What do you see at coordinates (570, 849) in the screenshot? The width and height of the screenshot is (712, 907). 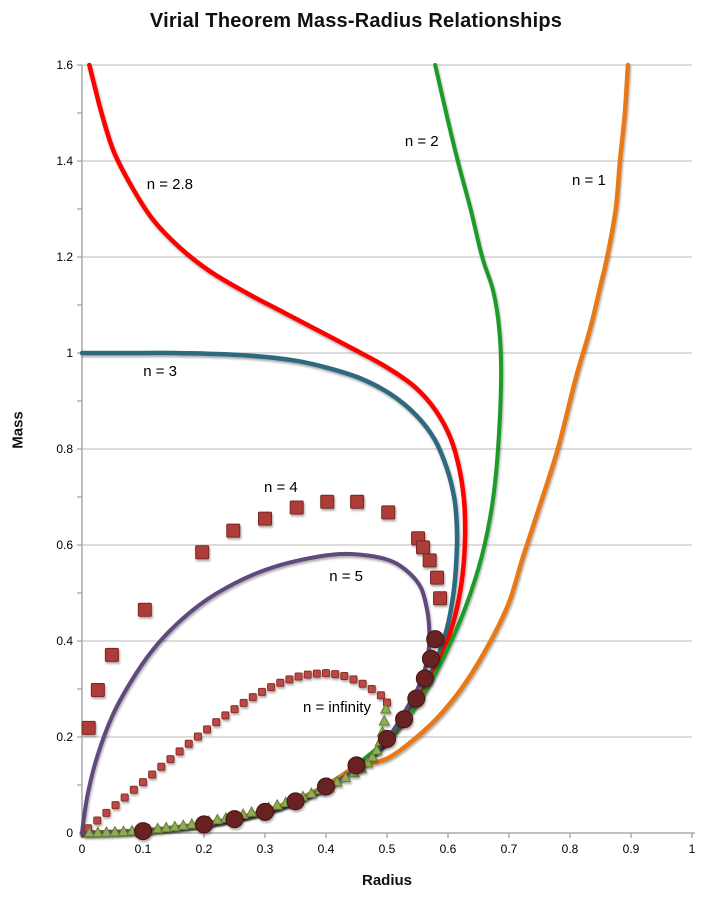 I see `x-tick-label: 0.8` at bounding box center [570, 849].